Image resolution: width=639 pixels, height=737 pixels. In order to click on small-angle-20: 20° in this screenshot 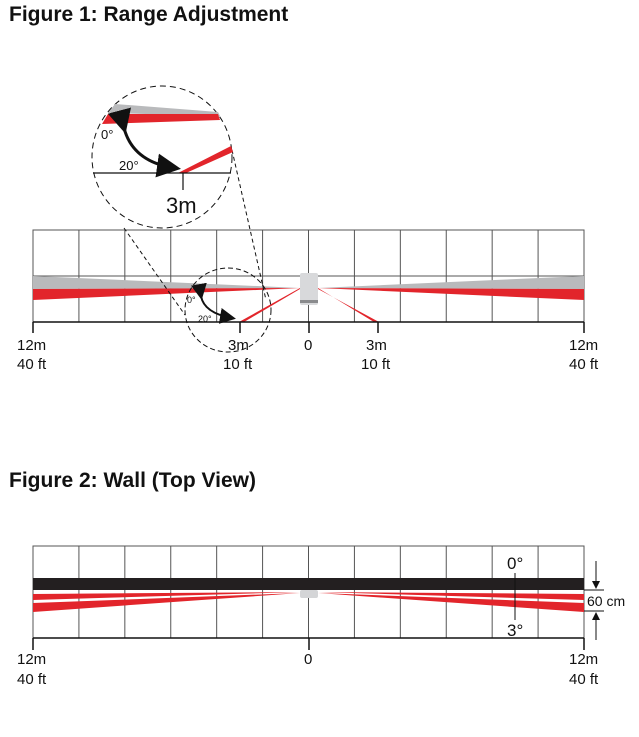, I will do `click(205, 319)`.